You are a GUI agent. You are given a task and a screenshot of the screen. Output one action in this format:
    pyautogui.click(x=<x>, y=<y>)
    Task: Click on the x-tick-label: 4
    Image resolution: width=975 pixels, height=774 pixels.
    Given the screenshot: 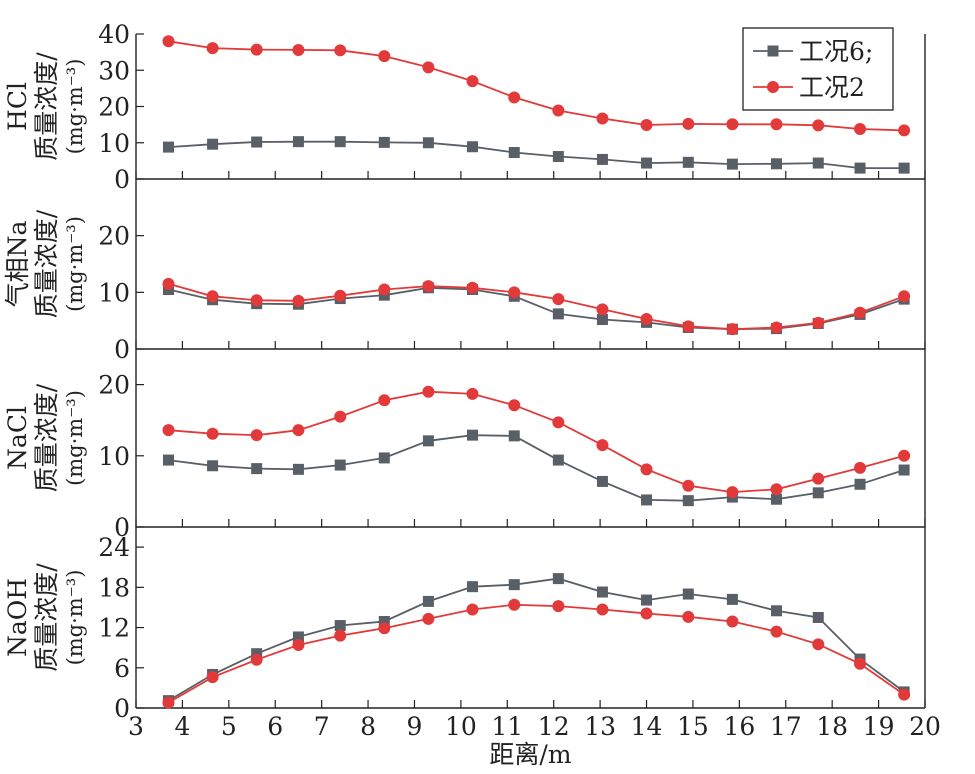 What is the action you would take?
    pyautogui.click(x=182, y=726)
    